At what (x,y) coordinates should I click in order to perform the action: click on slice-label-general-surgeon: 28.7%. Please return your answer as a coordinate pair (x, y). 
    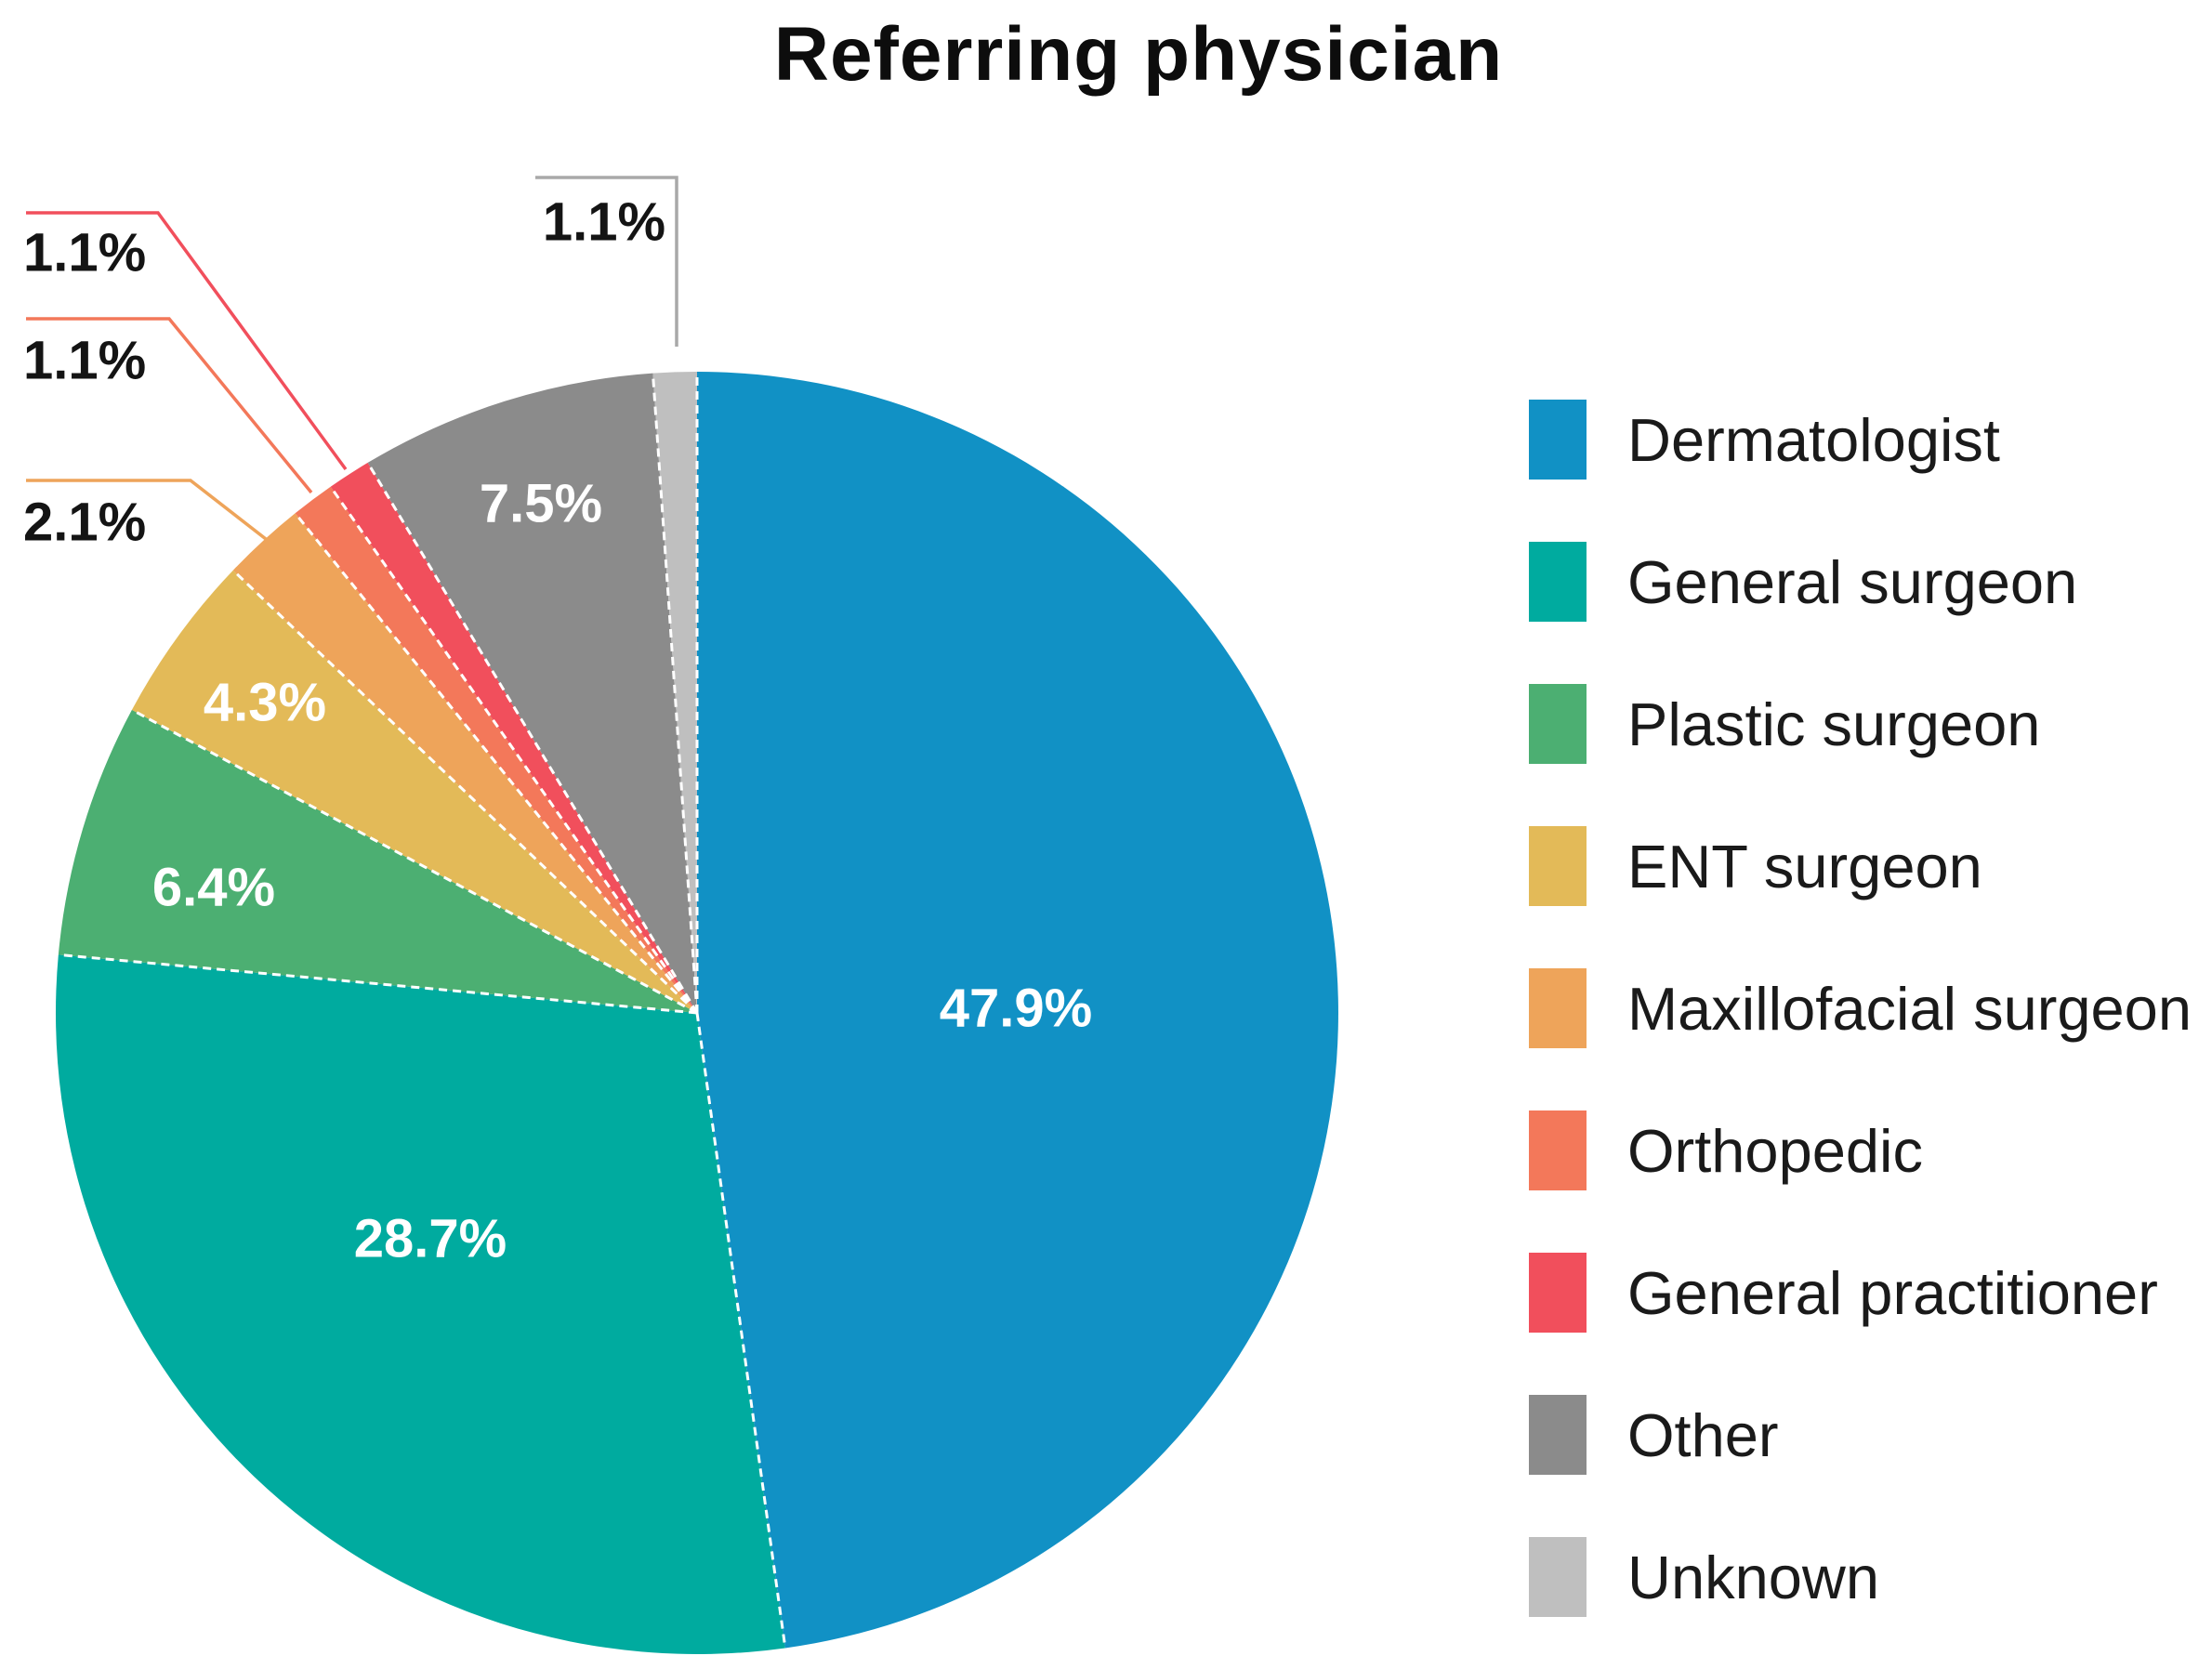
    Looking at the image, I should click on (430, 1239).